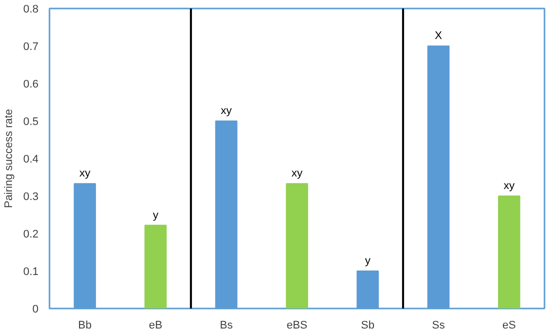 The height and width of the screenshot is (334, 550). I want to click on x-tick-label: eBS, so click(297, 326).